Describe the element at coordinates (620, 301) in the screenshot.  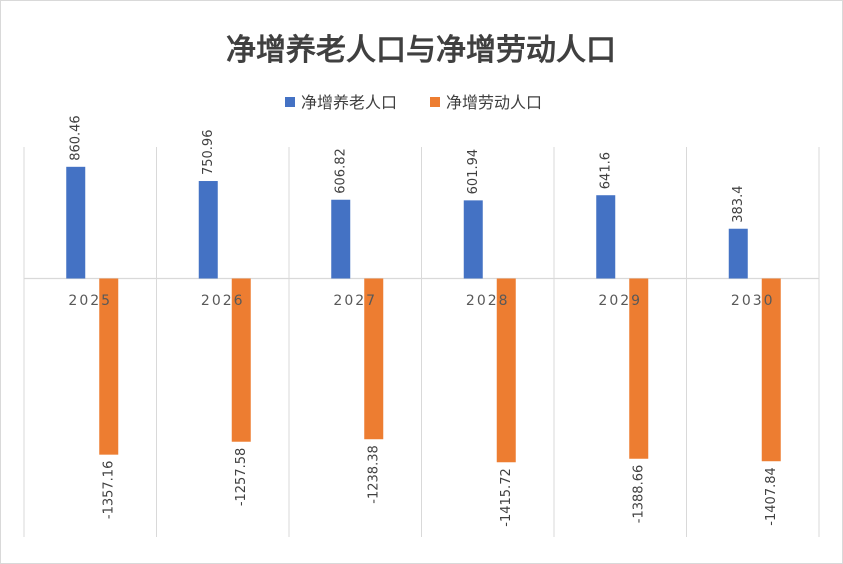
I see `category-label-2029: 2029` at that location.